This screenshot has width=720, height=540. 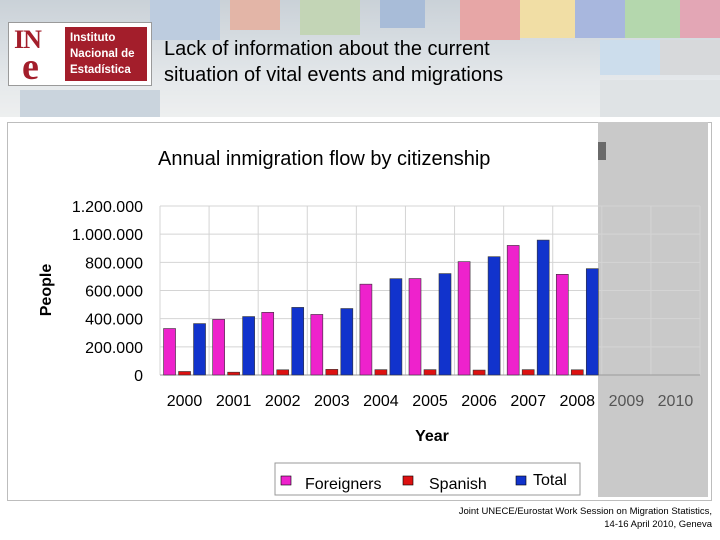 What do you see at coordinates (513, 310) in the screenshot?
I see `bar-foreigners-2007` at bounding box center [513, 310].